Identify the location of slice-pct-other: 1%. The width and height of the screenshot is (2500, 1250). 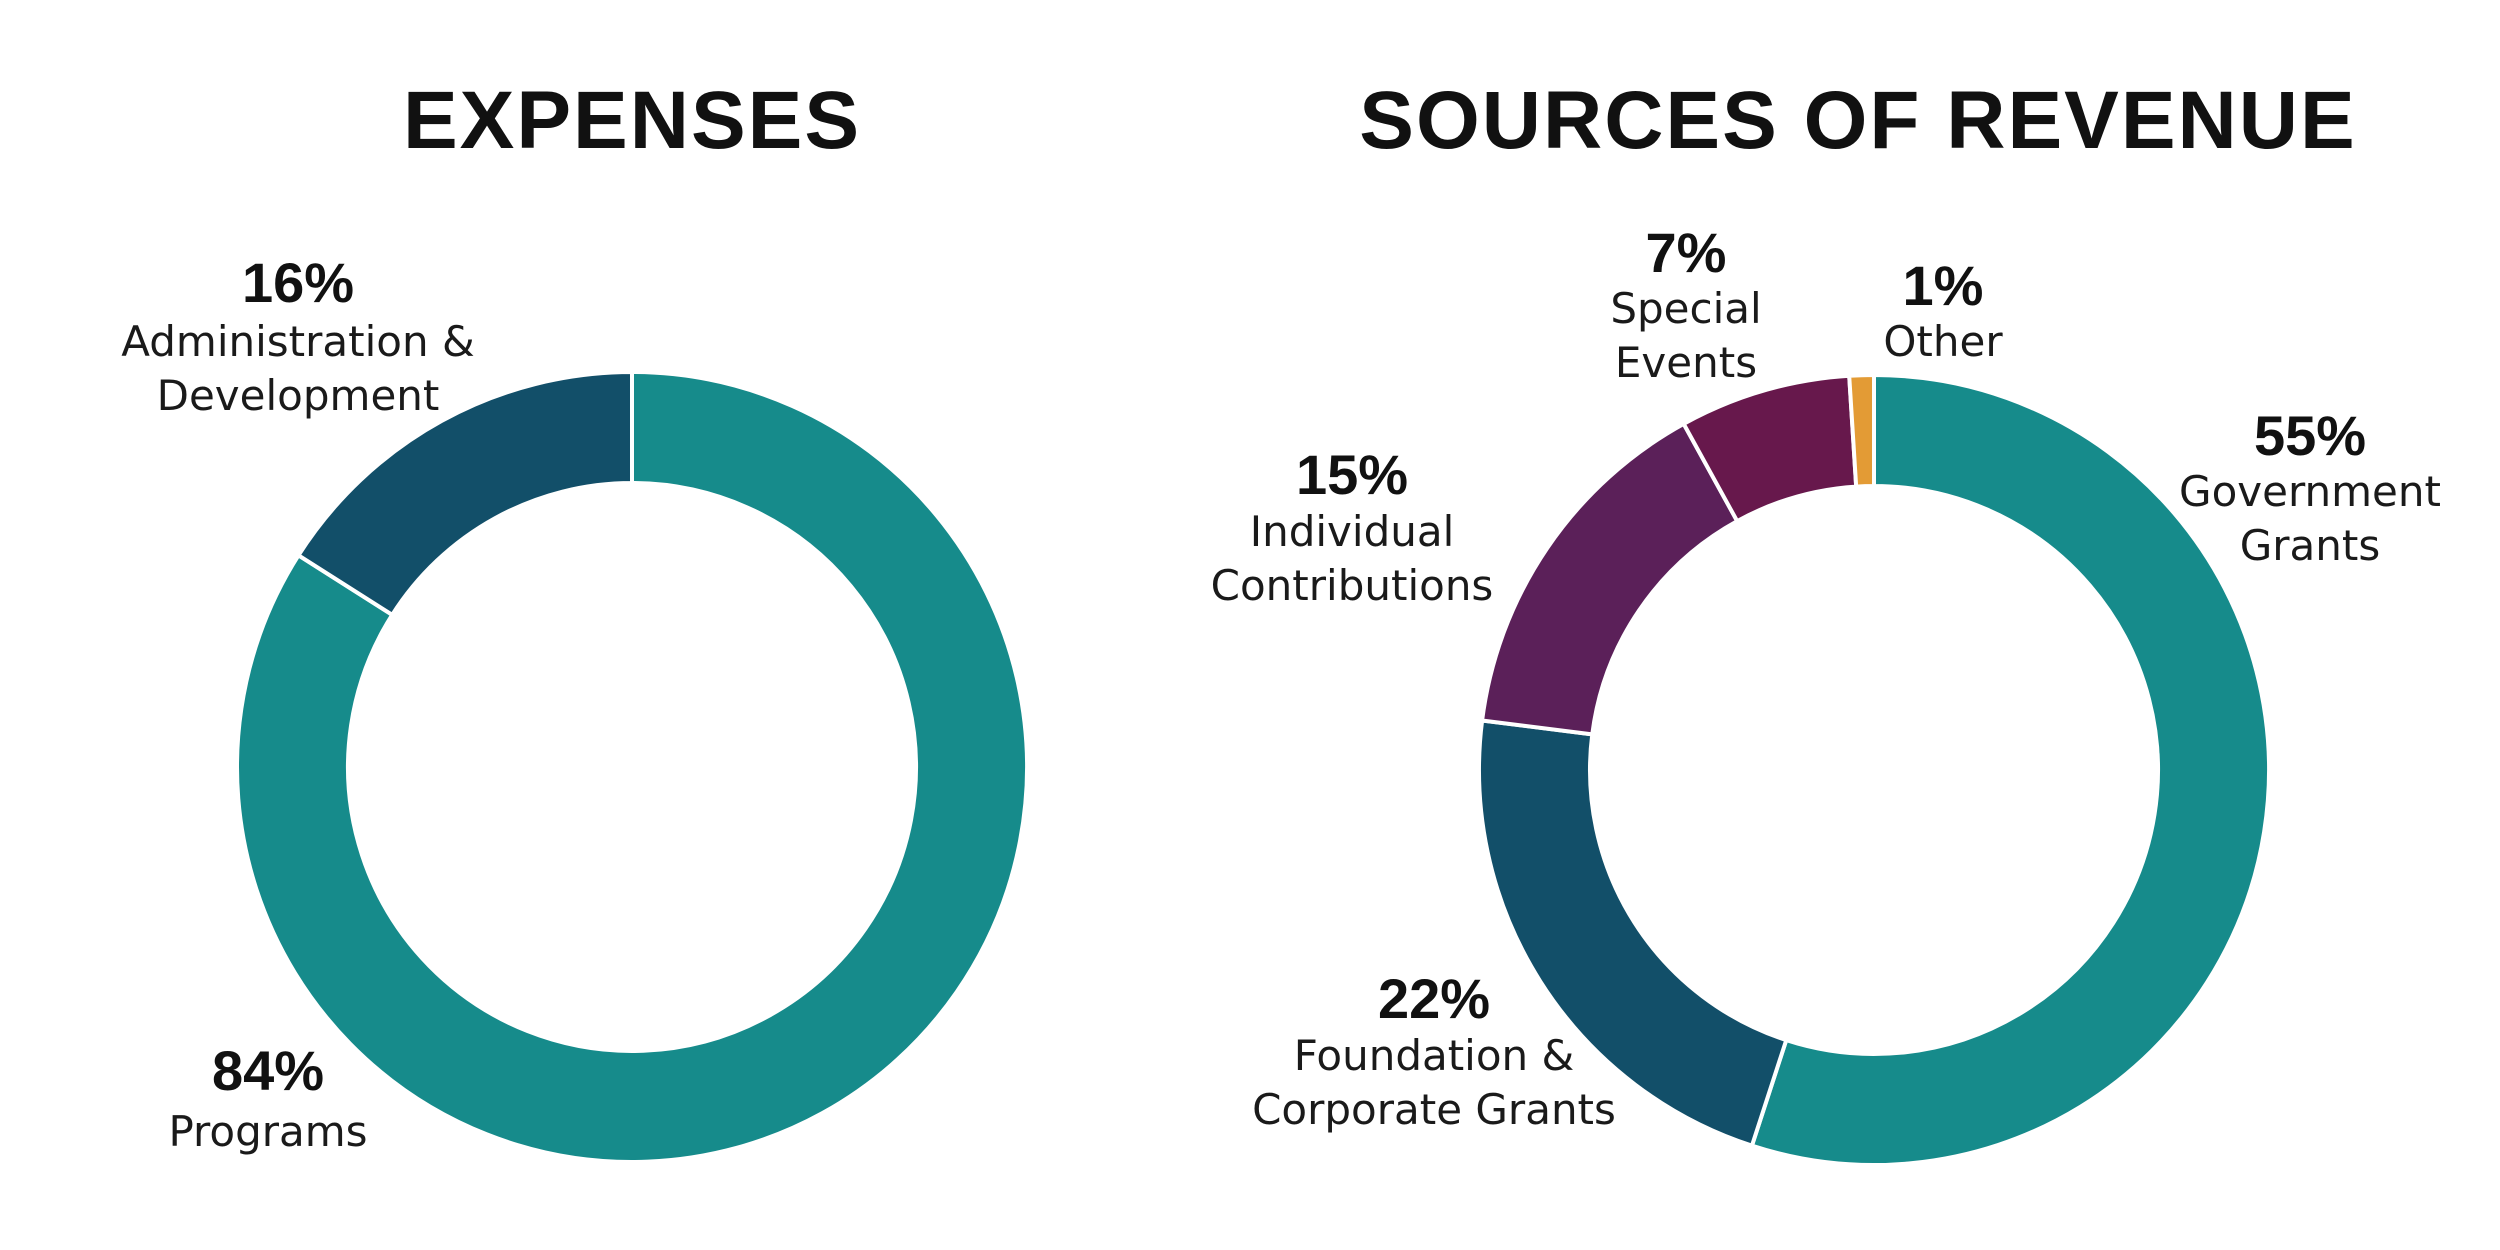
(1943, 285).